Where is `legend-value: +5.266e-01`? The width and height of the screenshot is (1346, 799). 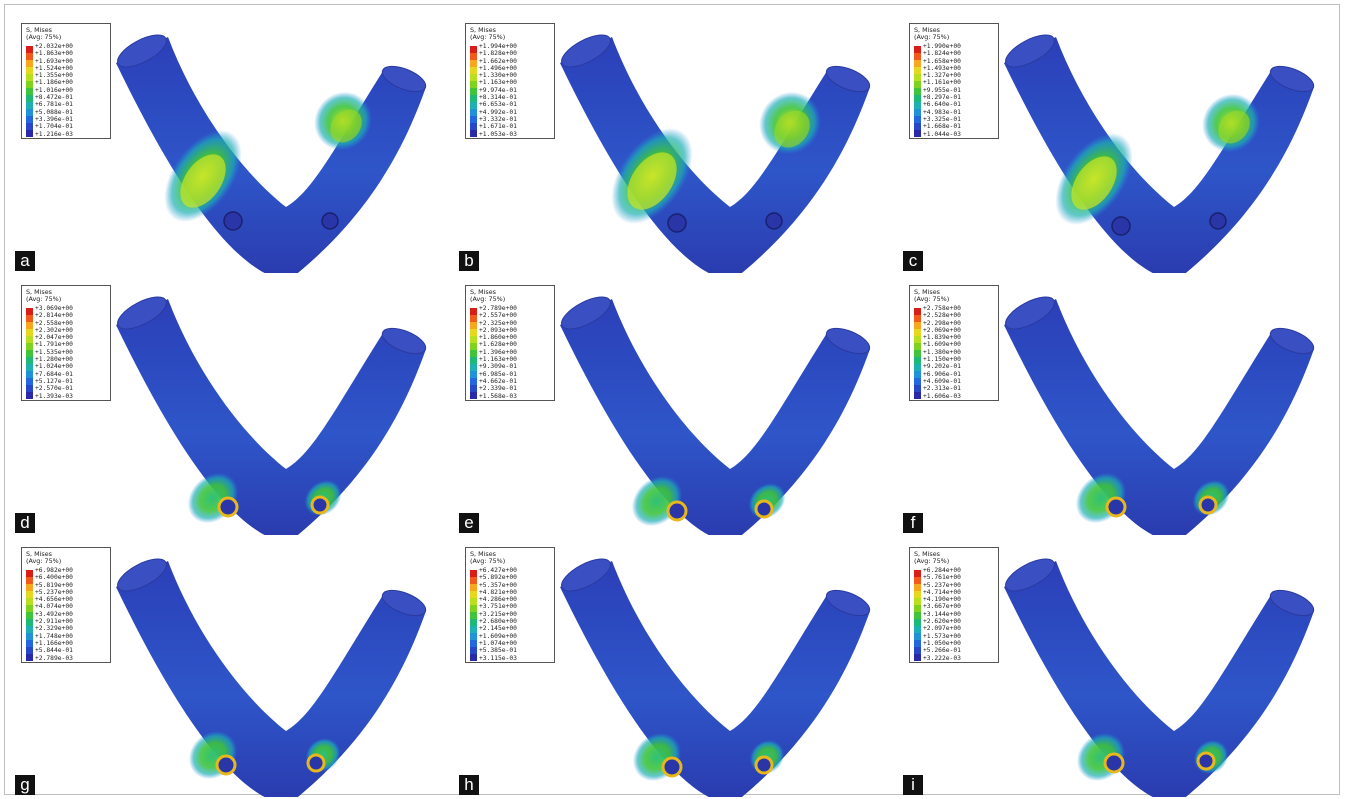 legend-value: +5.266e-01 is located at coordinates (942, 651).